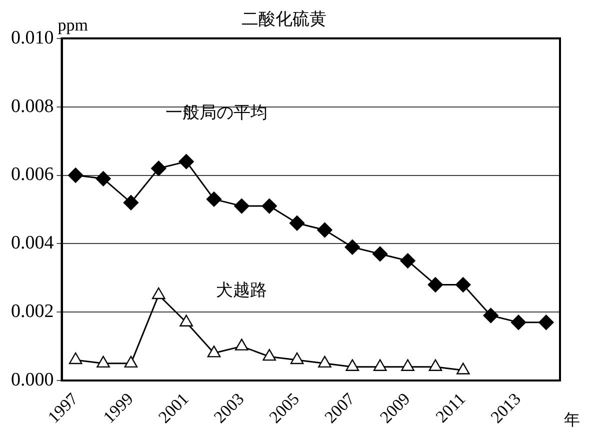 This screenshot has width=598, height=439. Describe the element at coordinates (32, 37) in the screenshot. I see `y-tick-label: 0.010` at that location.